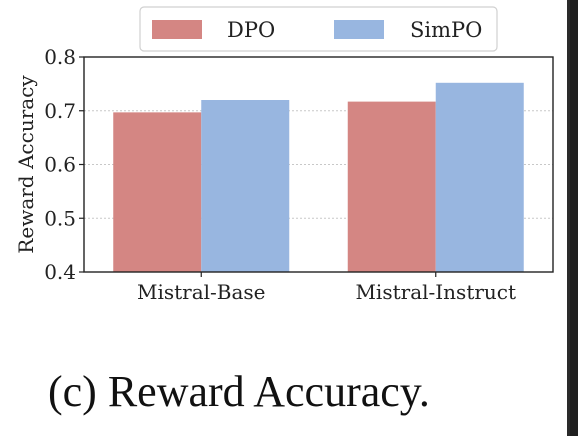  Describe the element at coordinates (239, 391) in the screenshot. I see `figure-caption: (c) Reward Accuracy.` at that location.